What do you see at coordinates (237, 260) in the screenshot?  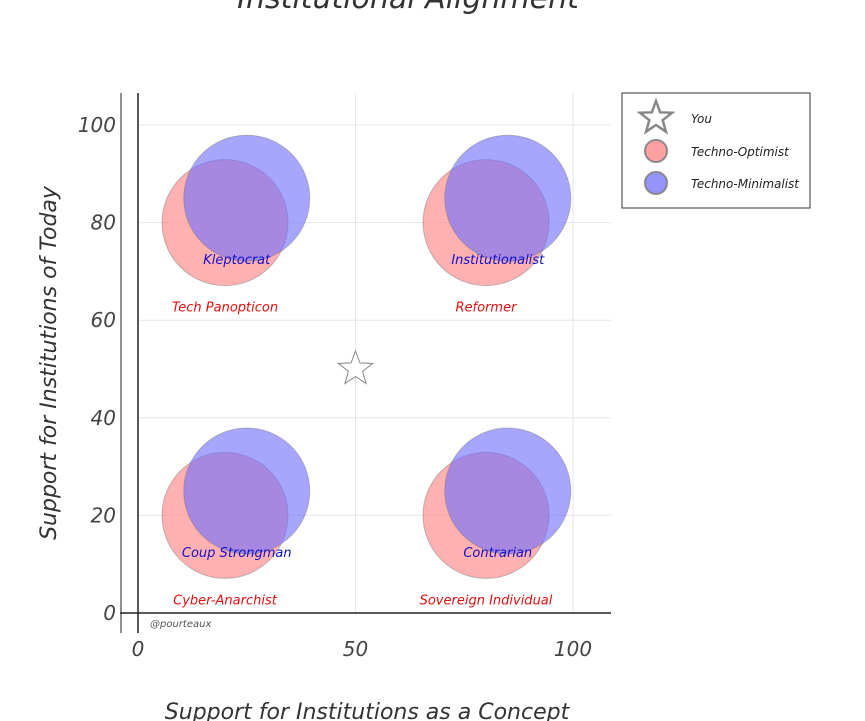 I see `data-label: Kleptocrat` at bounding box center [237, 260].